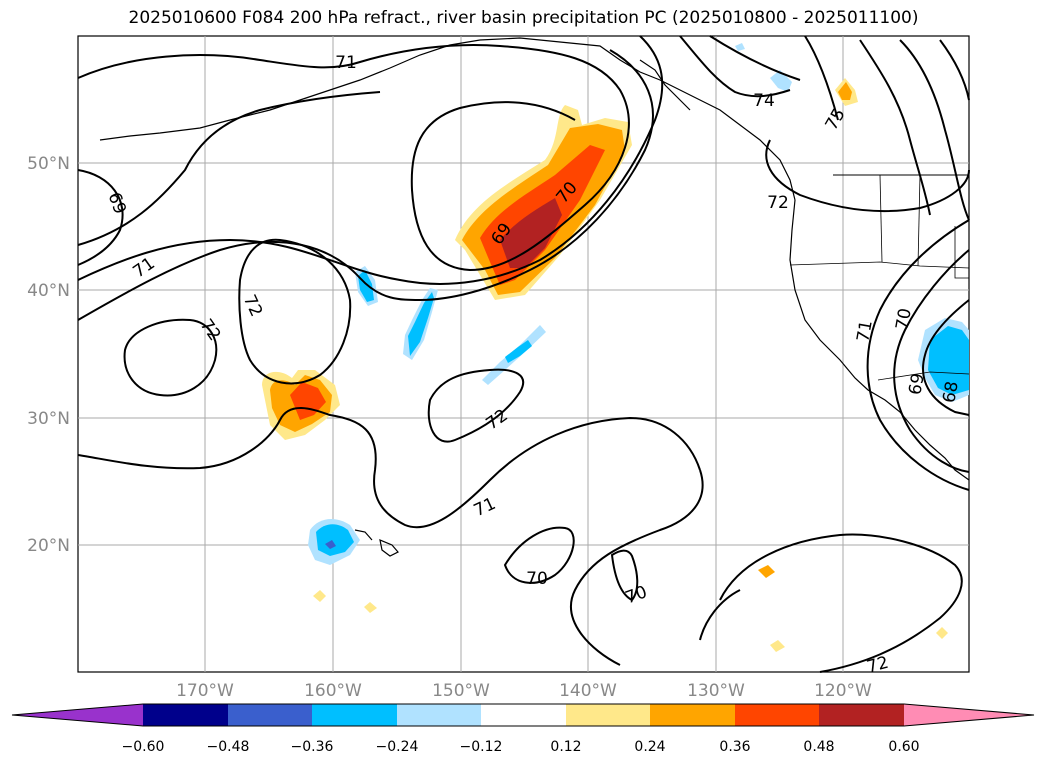 The height and width of the screenshot is (765, 1047). What do you see at coordinates (588, 691) in the screenshot?
I see `lon-tick-label: 140°W` at bounding box center [588, 691].